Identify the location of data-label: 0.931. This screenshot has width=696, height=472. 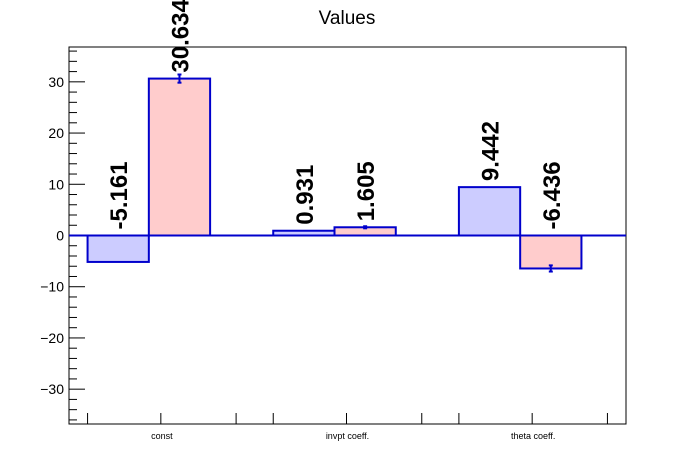
(305, 195).